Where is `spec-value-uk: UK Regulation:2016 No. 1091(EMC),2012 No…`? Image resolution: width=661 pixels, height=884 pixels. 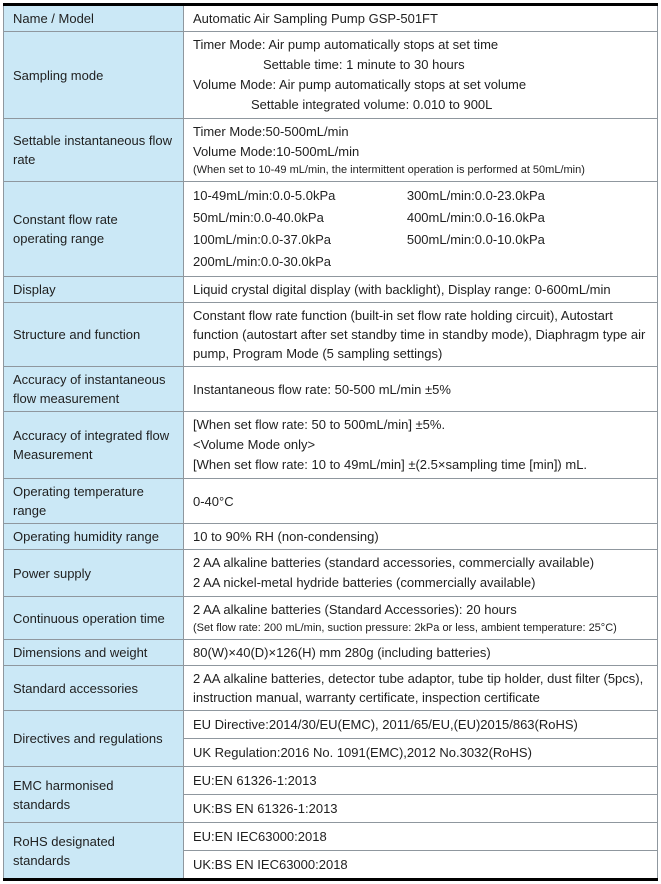 spec-value-uk: UK Regulation:2016 No. 1091(EMC),2012 No… is located at coordinates (420, 752).